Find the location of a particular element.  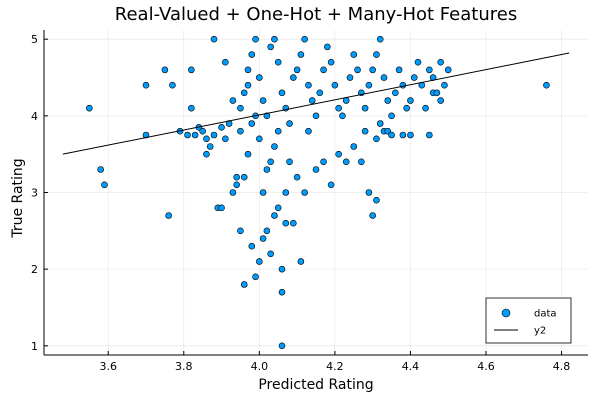

y-axis-label: True Rating is located at coordinates (18, 198).